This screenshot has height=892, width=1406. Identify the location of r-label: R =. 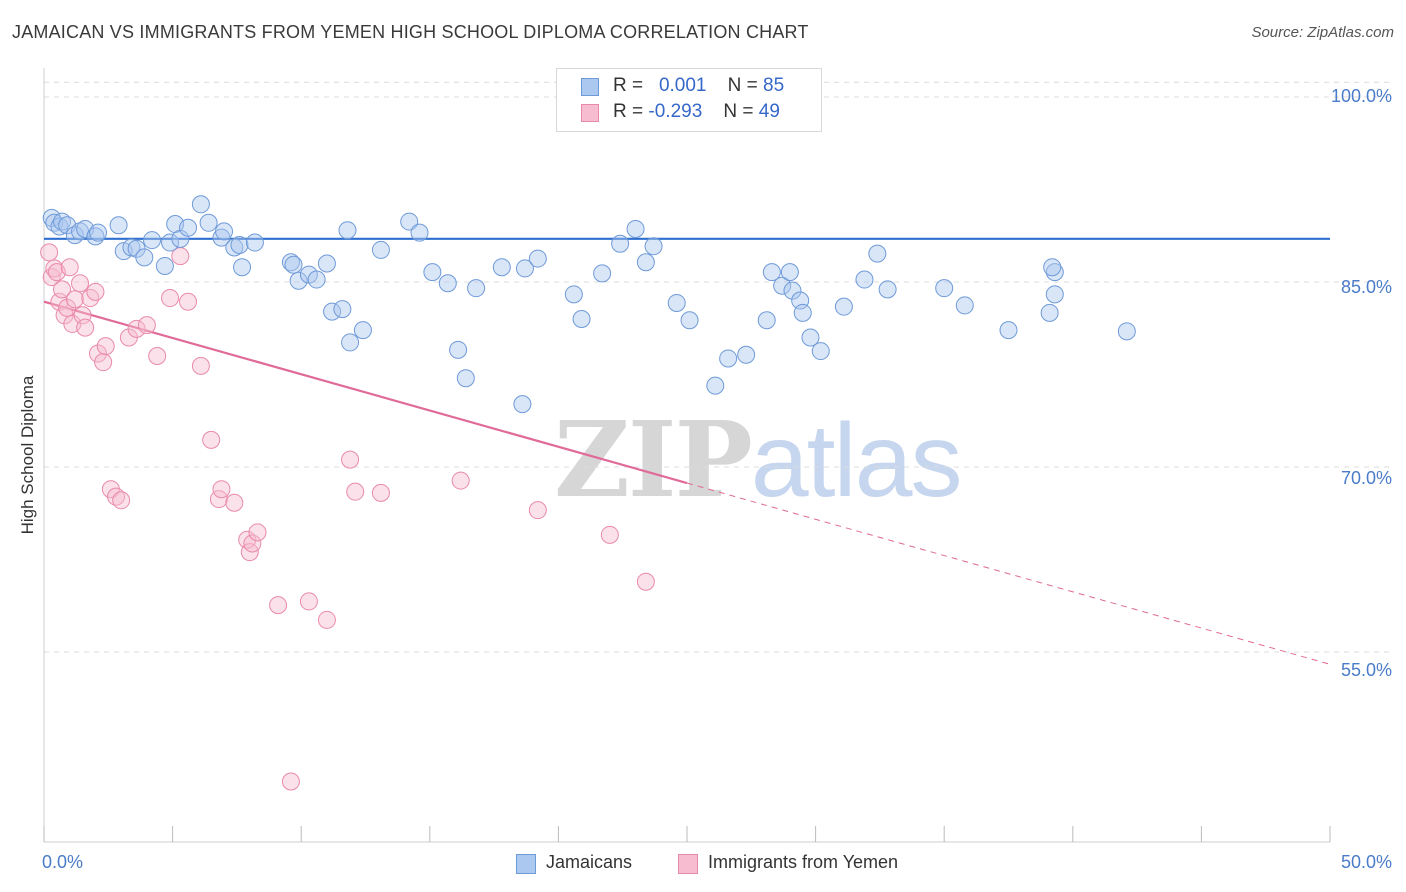
(628, 111).